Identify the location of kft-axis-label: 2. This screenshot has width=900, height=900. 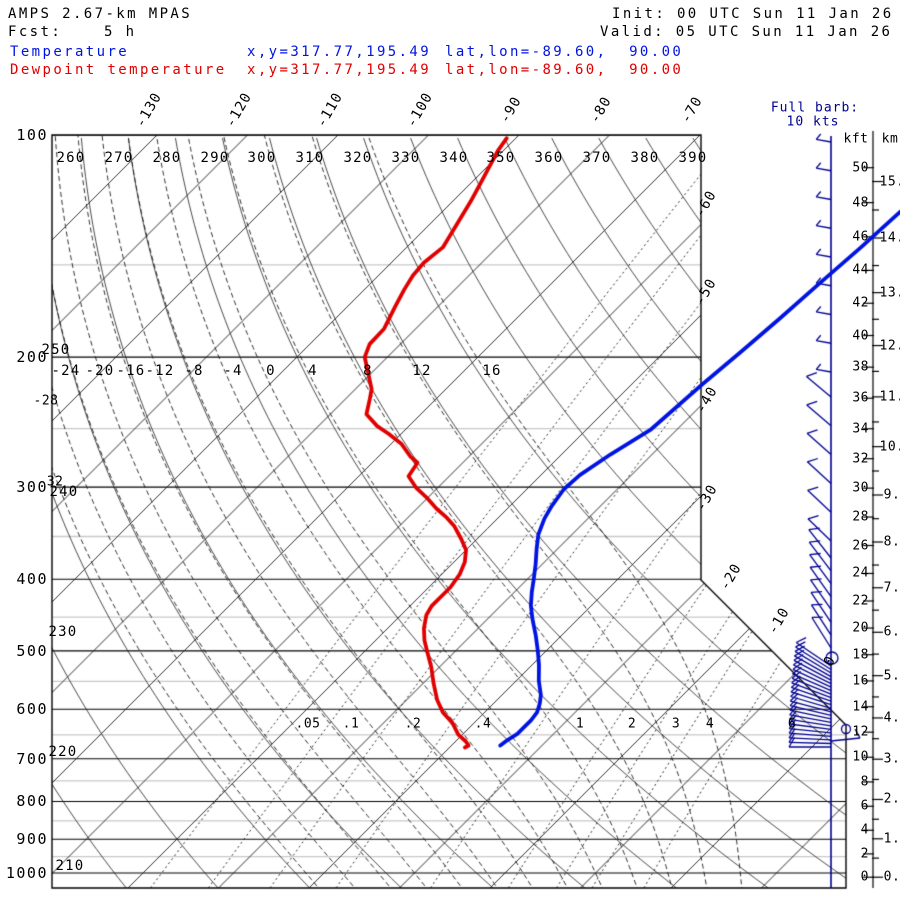
(864, 854).